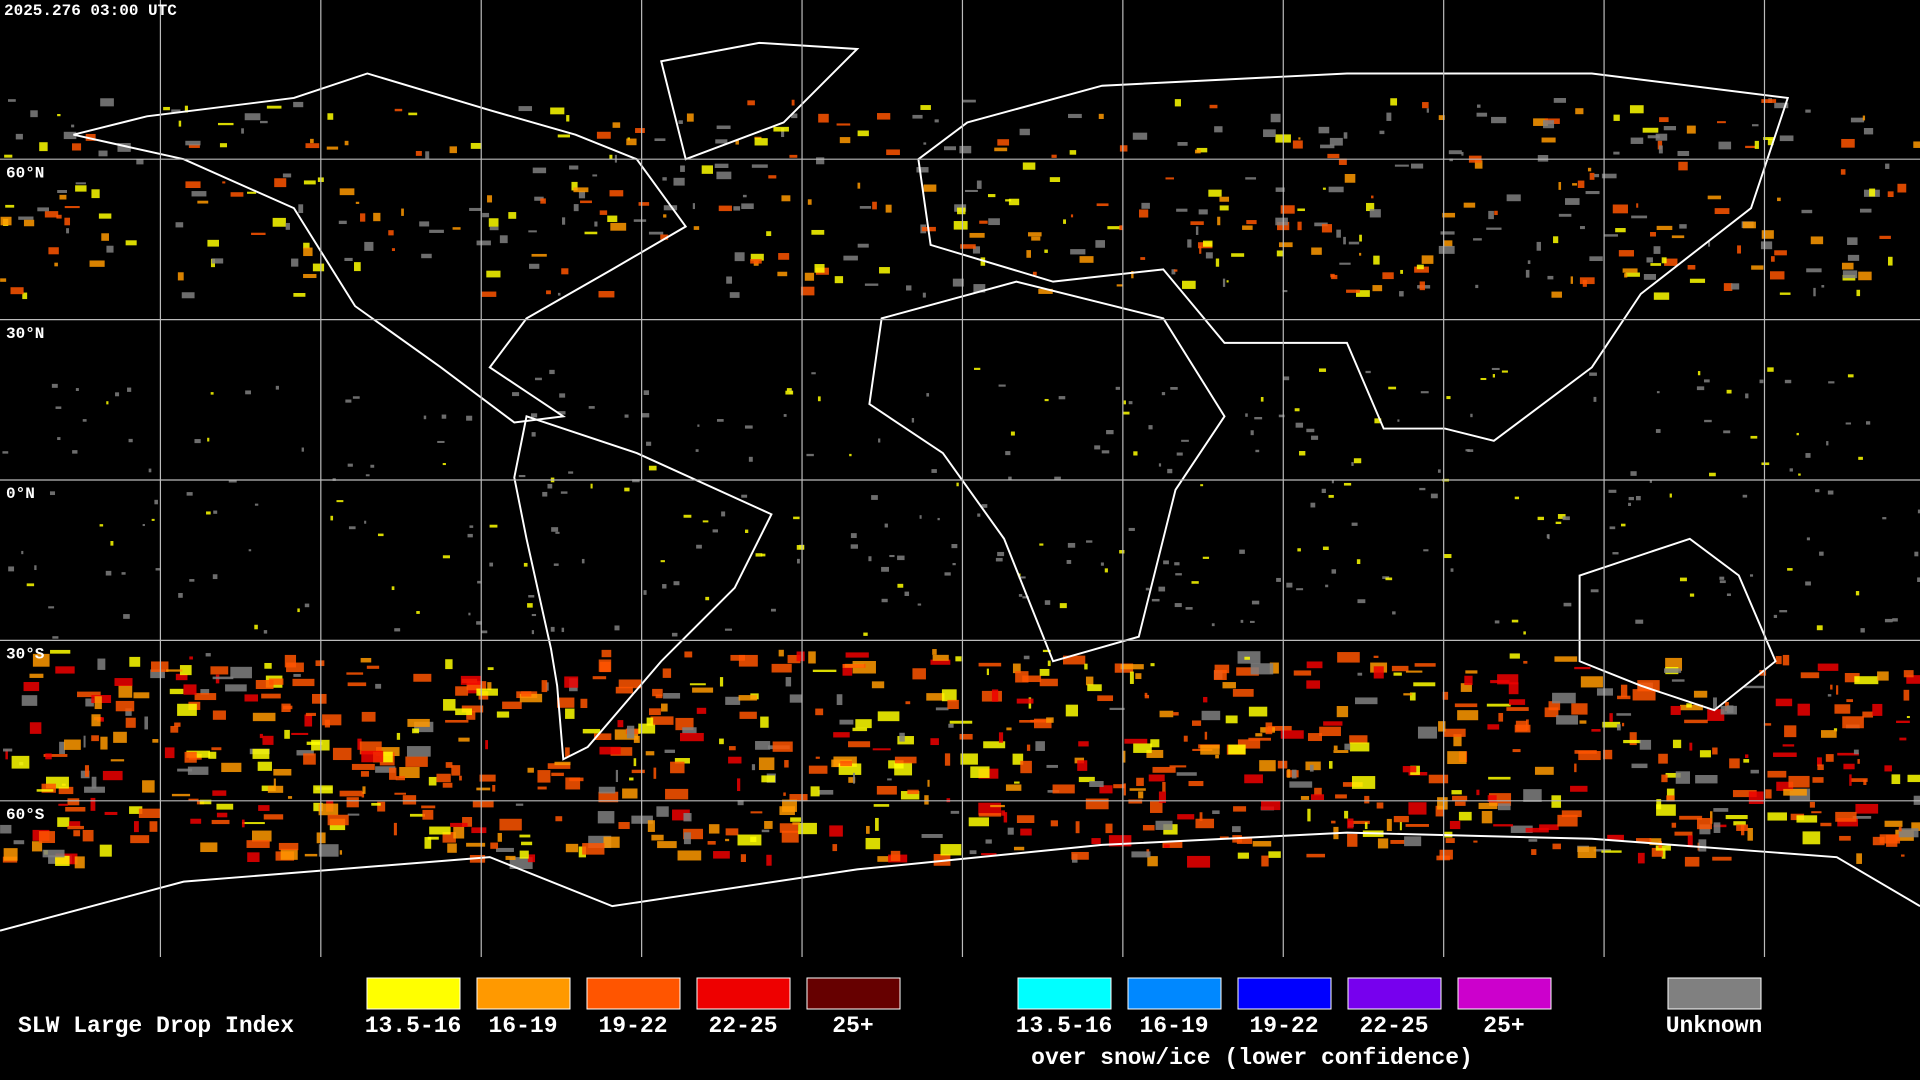  I want to click on latitude-label: 30°N, so click(25, 334).